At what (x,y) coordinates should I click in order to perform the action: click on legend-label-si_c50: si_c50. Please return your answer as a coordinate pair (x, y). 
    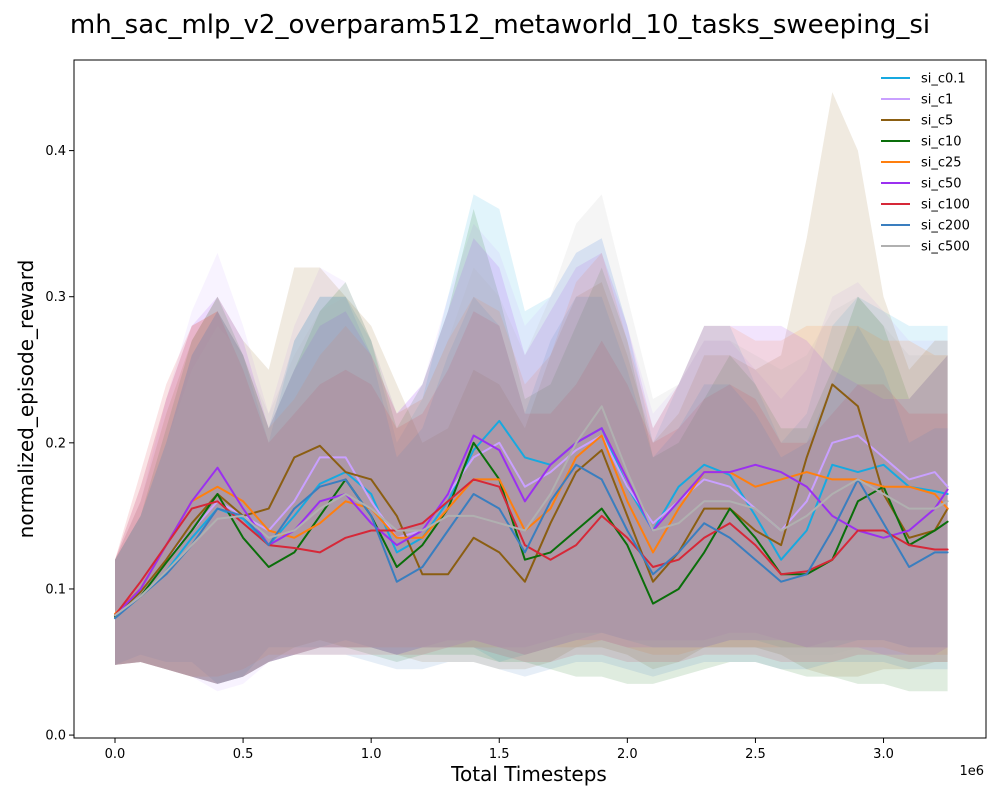
    Looking at the image, I should click on (941, 184).